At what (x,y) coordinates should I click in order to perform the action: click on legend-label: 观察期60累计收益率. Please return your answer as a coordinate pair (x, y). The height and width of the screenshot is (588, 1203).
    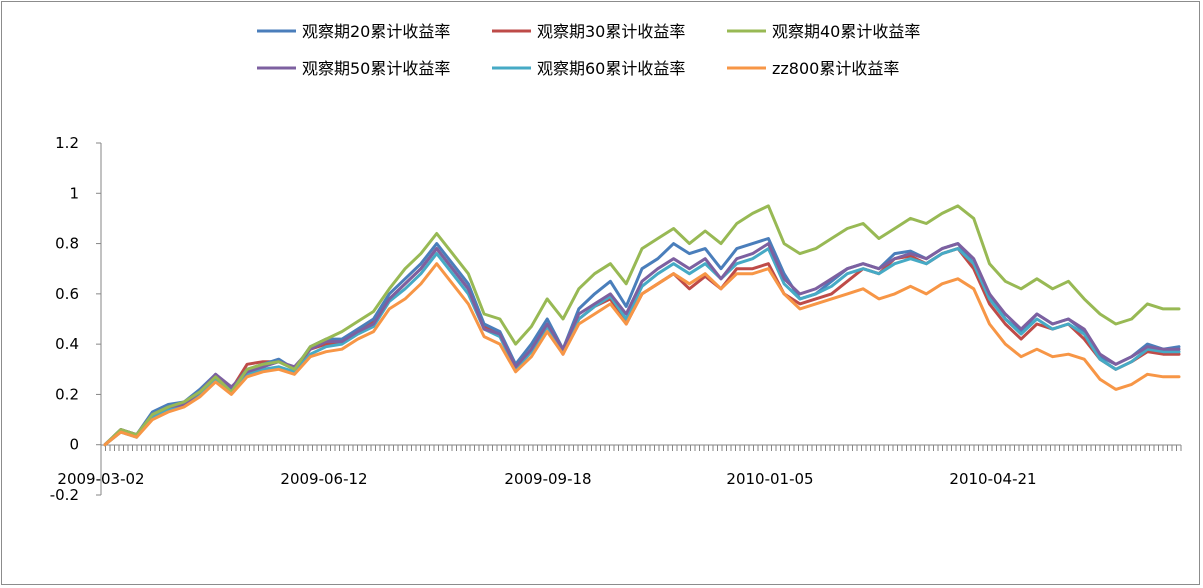
    Looking at the image, I should click on (611, 68).